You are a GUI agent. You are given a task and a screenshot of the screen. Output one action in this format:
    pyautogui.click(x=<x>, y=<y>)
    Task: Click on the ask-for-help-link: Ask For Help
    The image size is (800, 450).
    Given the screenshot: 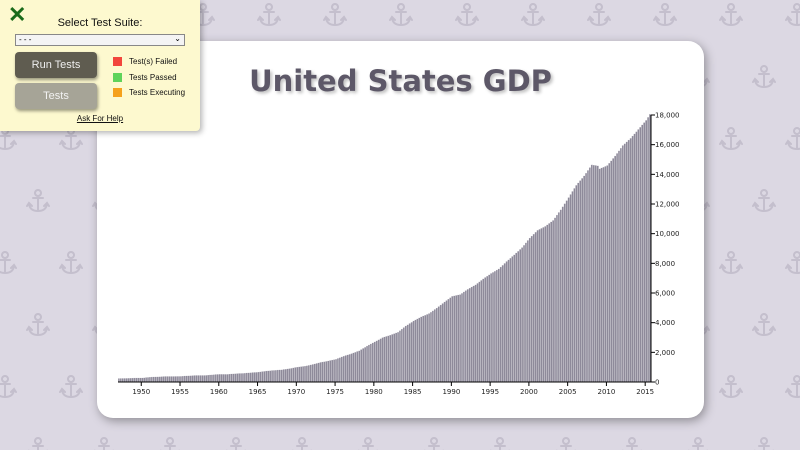 What is the action you would take?
    pyautogui.click(x=100, y=118)
    